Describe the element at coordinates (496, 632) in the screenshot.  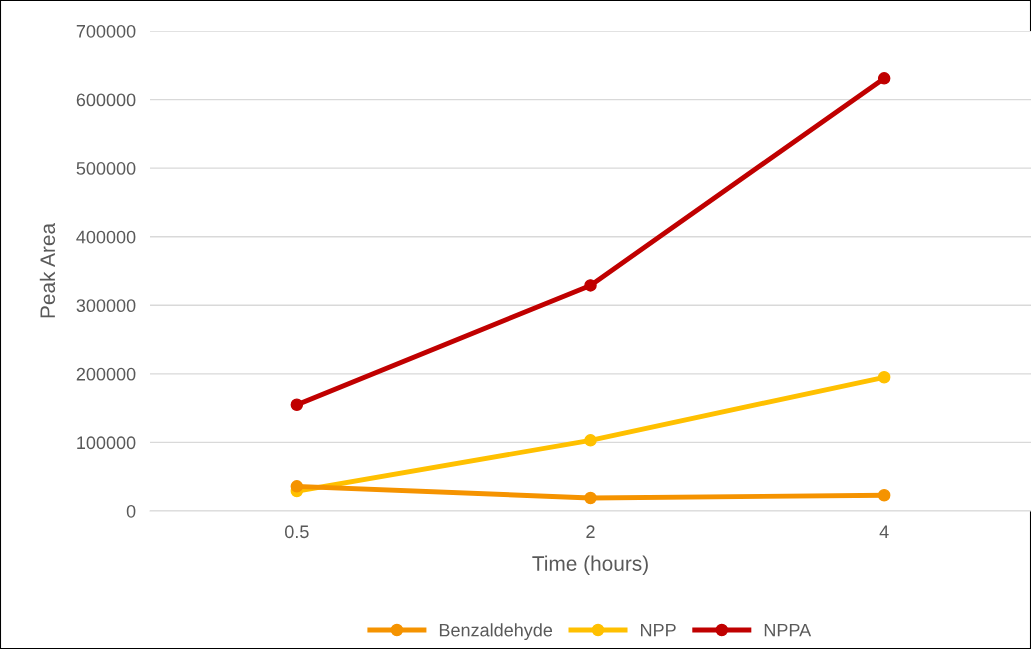
I see `legend-label: Benzaldehyde` at that location.